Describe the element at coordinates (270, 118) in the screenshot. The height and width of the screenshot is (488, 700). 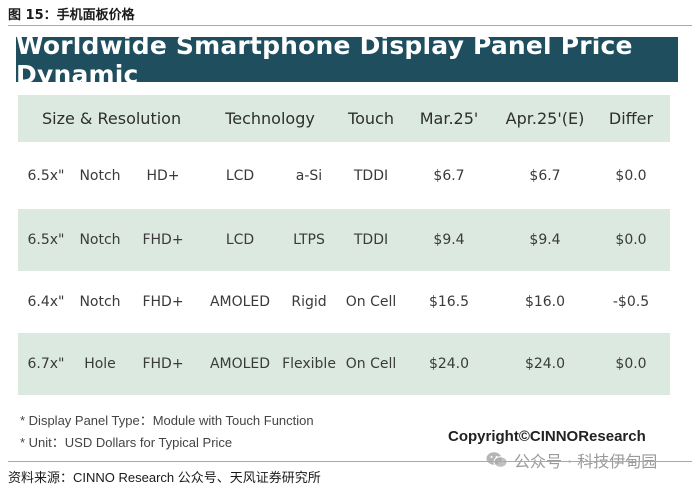
I see `header-technology: Technology` at that location.